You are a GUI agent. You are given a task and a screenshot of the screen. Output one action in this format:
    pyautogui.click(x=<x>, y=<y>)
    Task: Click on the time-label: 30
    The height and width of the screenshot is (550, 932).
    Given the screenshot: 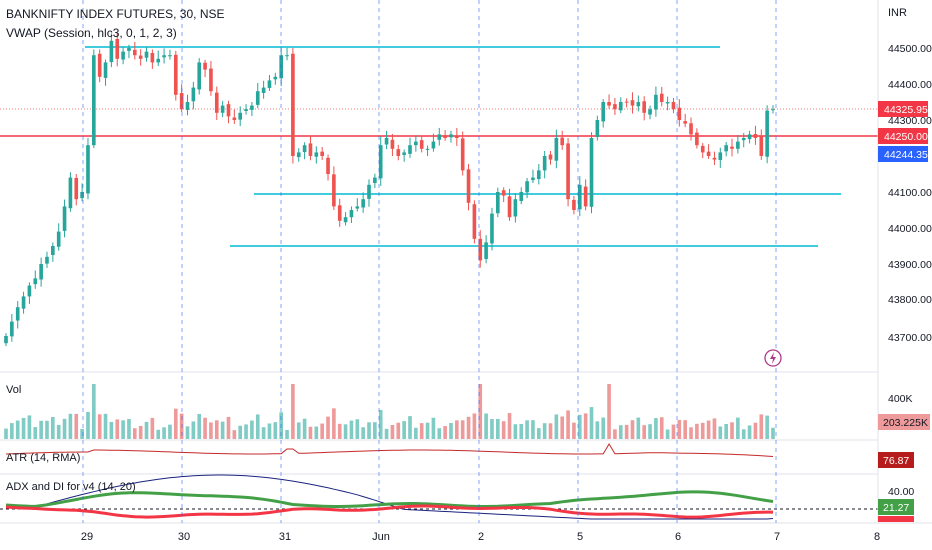 What is the action you would take?
    pyautogui.click(x=184, y=537)
    